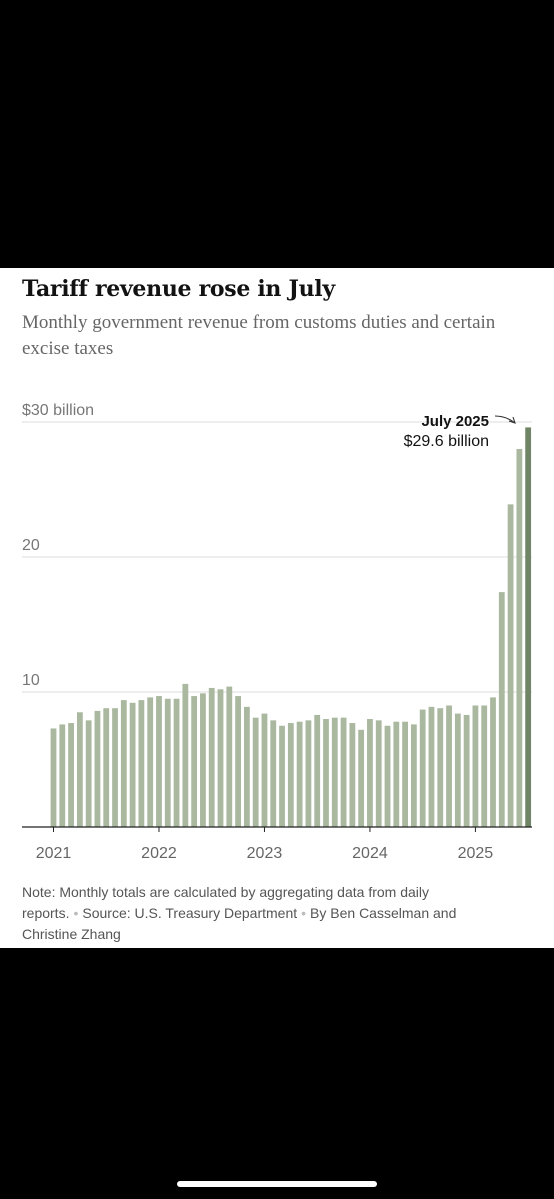 The image size is (554, 1199). I want to click on byline-text: By Ben Casselman and Christine Zhang, so click(239, 923).